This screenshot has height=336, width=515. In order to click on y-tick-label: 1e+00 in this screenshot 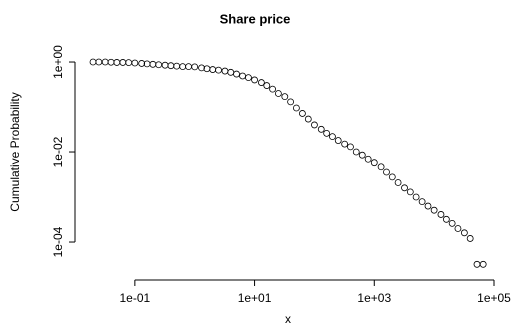, I will do `click(58, 62)`.